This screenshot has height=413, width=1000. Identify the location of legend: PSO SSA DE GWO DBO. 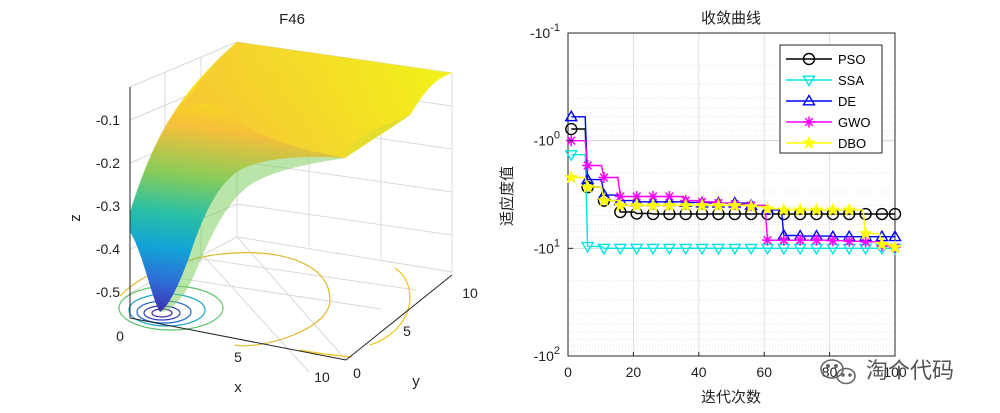
(831, 99).